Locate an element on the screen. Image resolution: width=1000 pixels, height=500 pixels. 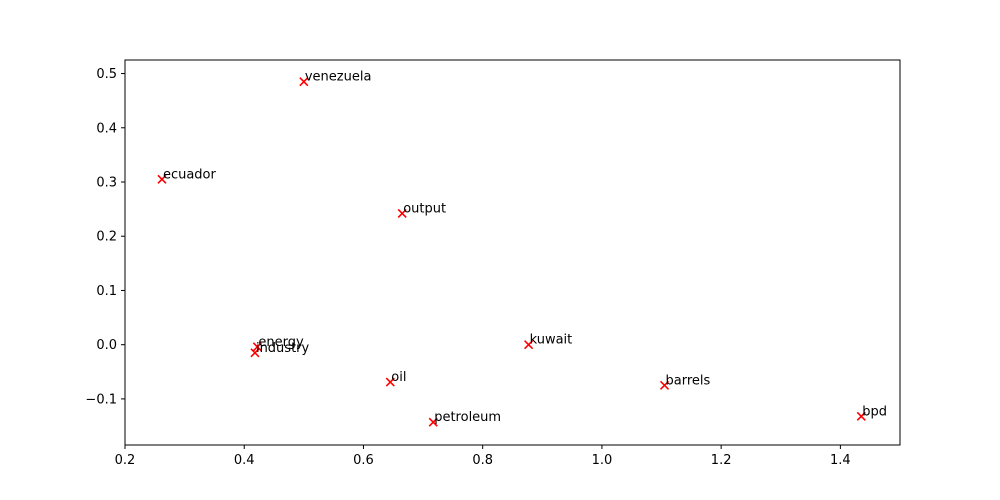
y-tick-label: 0.3 is located at coordinates (106, 183).